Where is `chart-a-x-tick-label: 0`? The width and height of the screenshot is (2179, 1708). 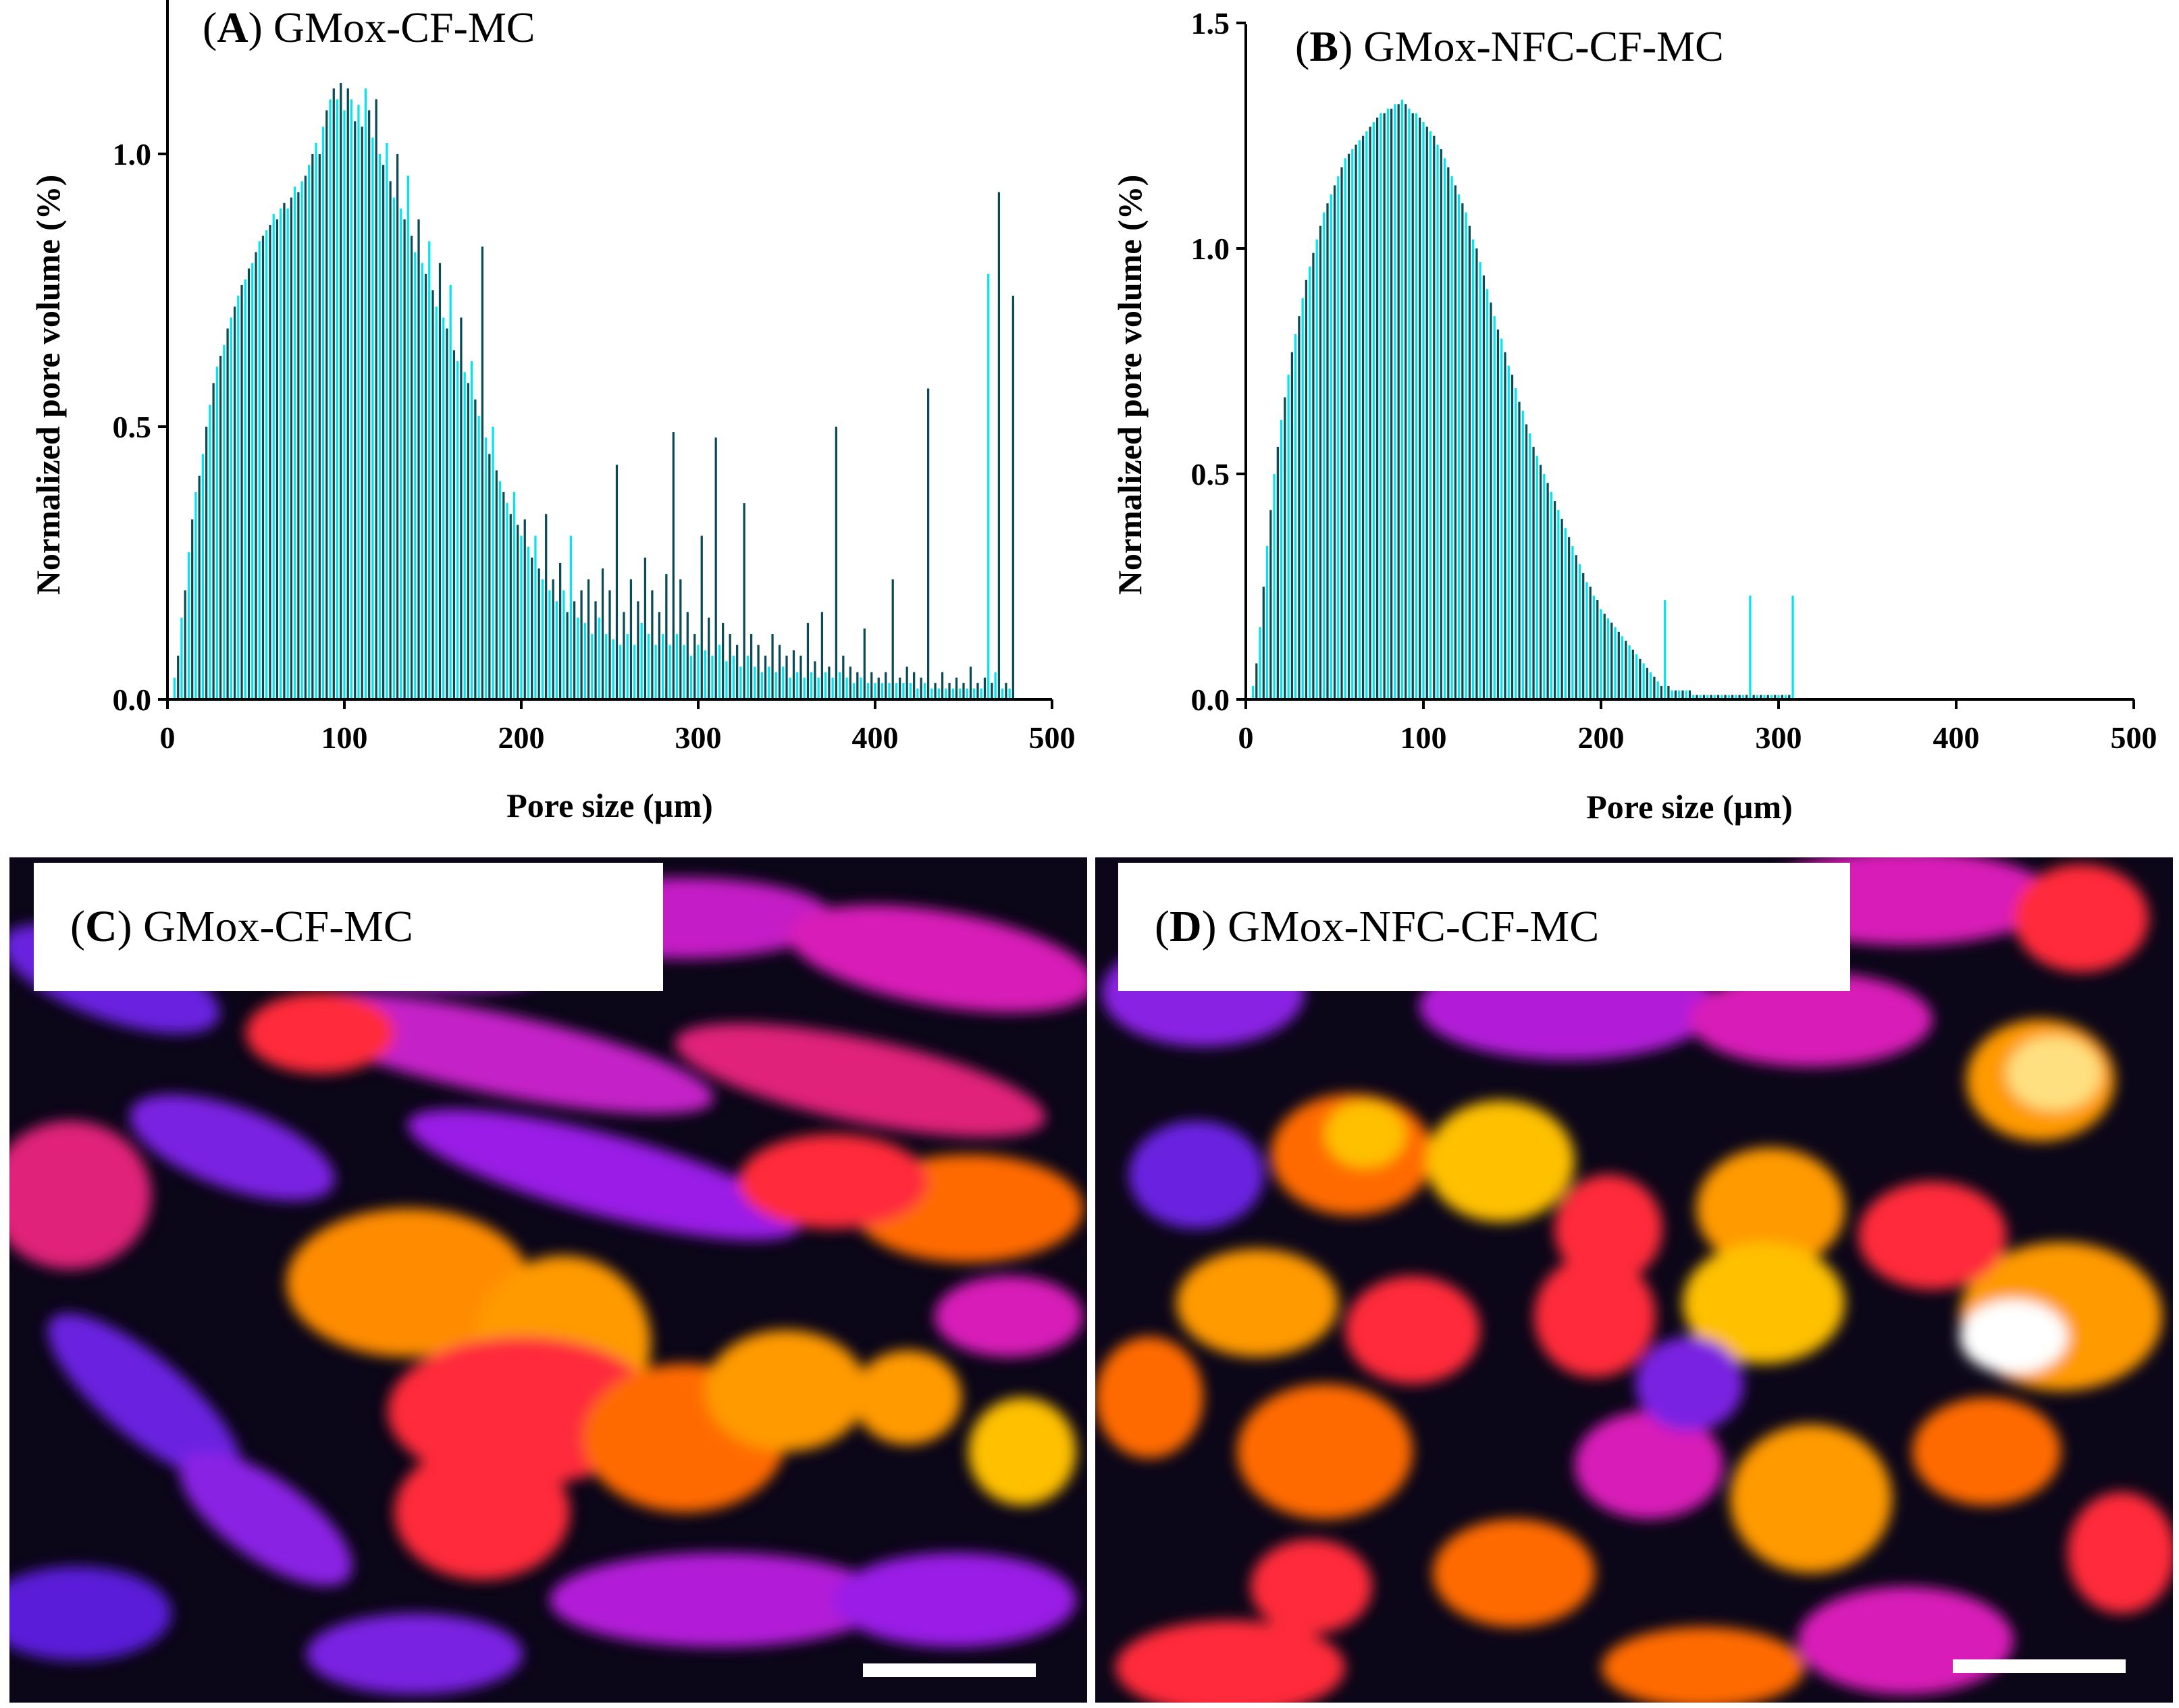
chart-a-x-tick-label: 0 is located at coordinates (168, 737).